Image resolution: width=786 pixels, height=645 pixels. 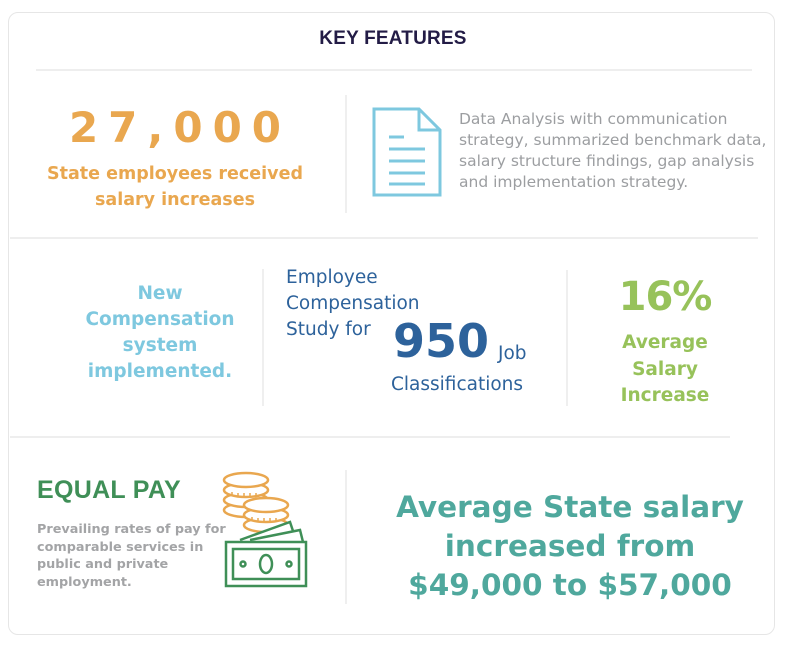 I want to click on row2-right-divider, so click(x=567, y=338).